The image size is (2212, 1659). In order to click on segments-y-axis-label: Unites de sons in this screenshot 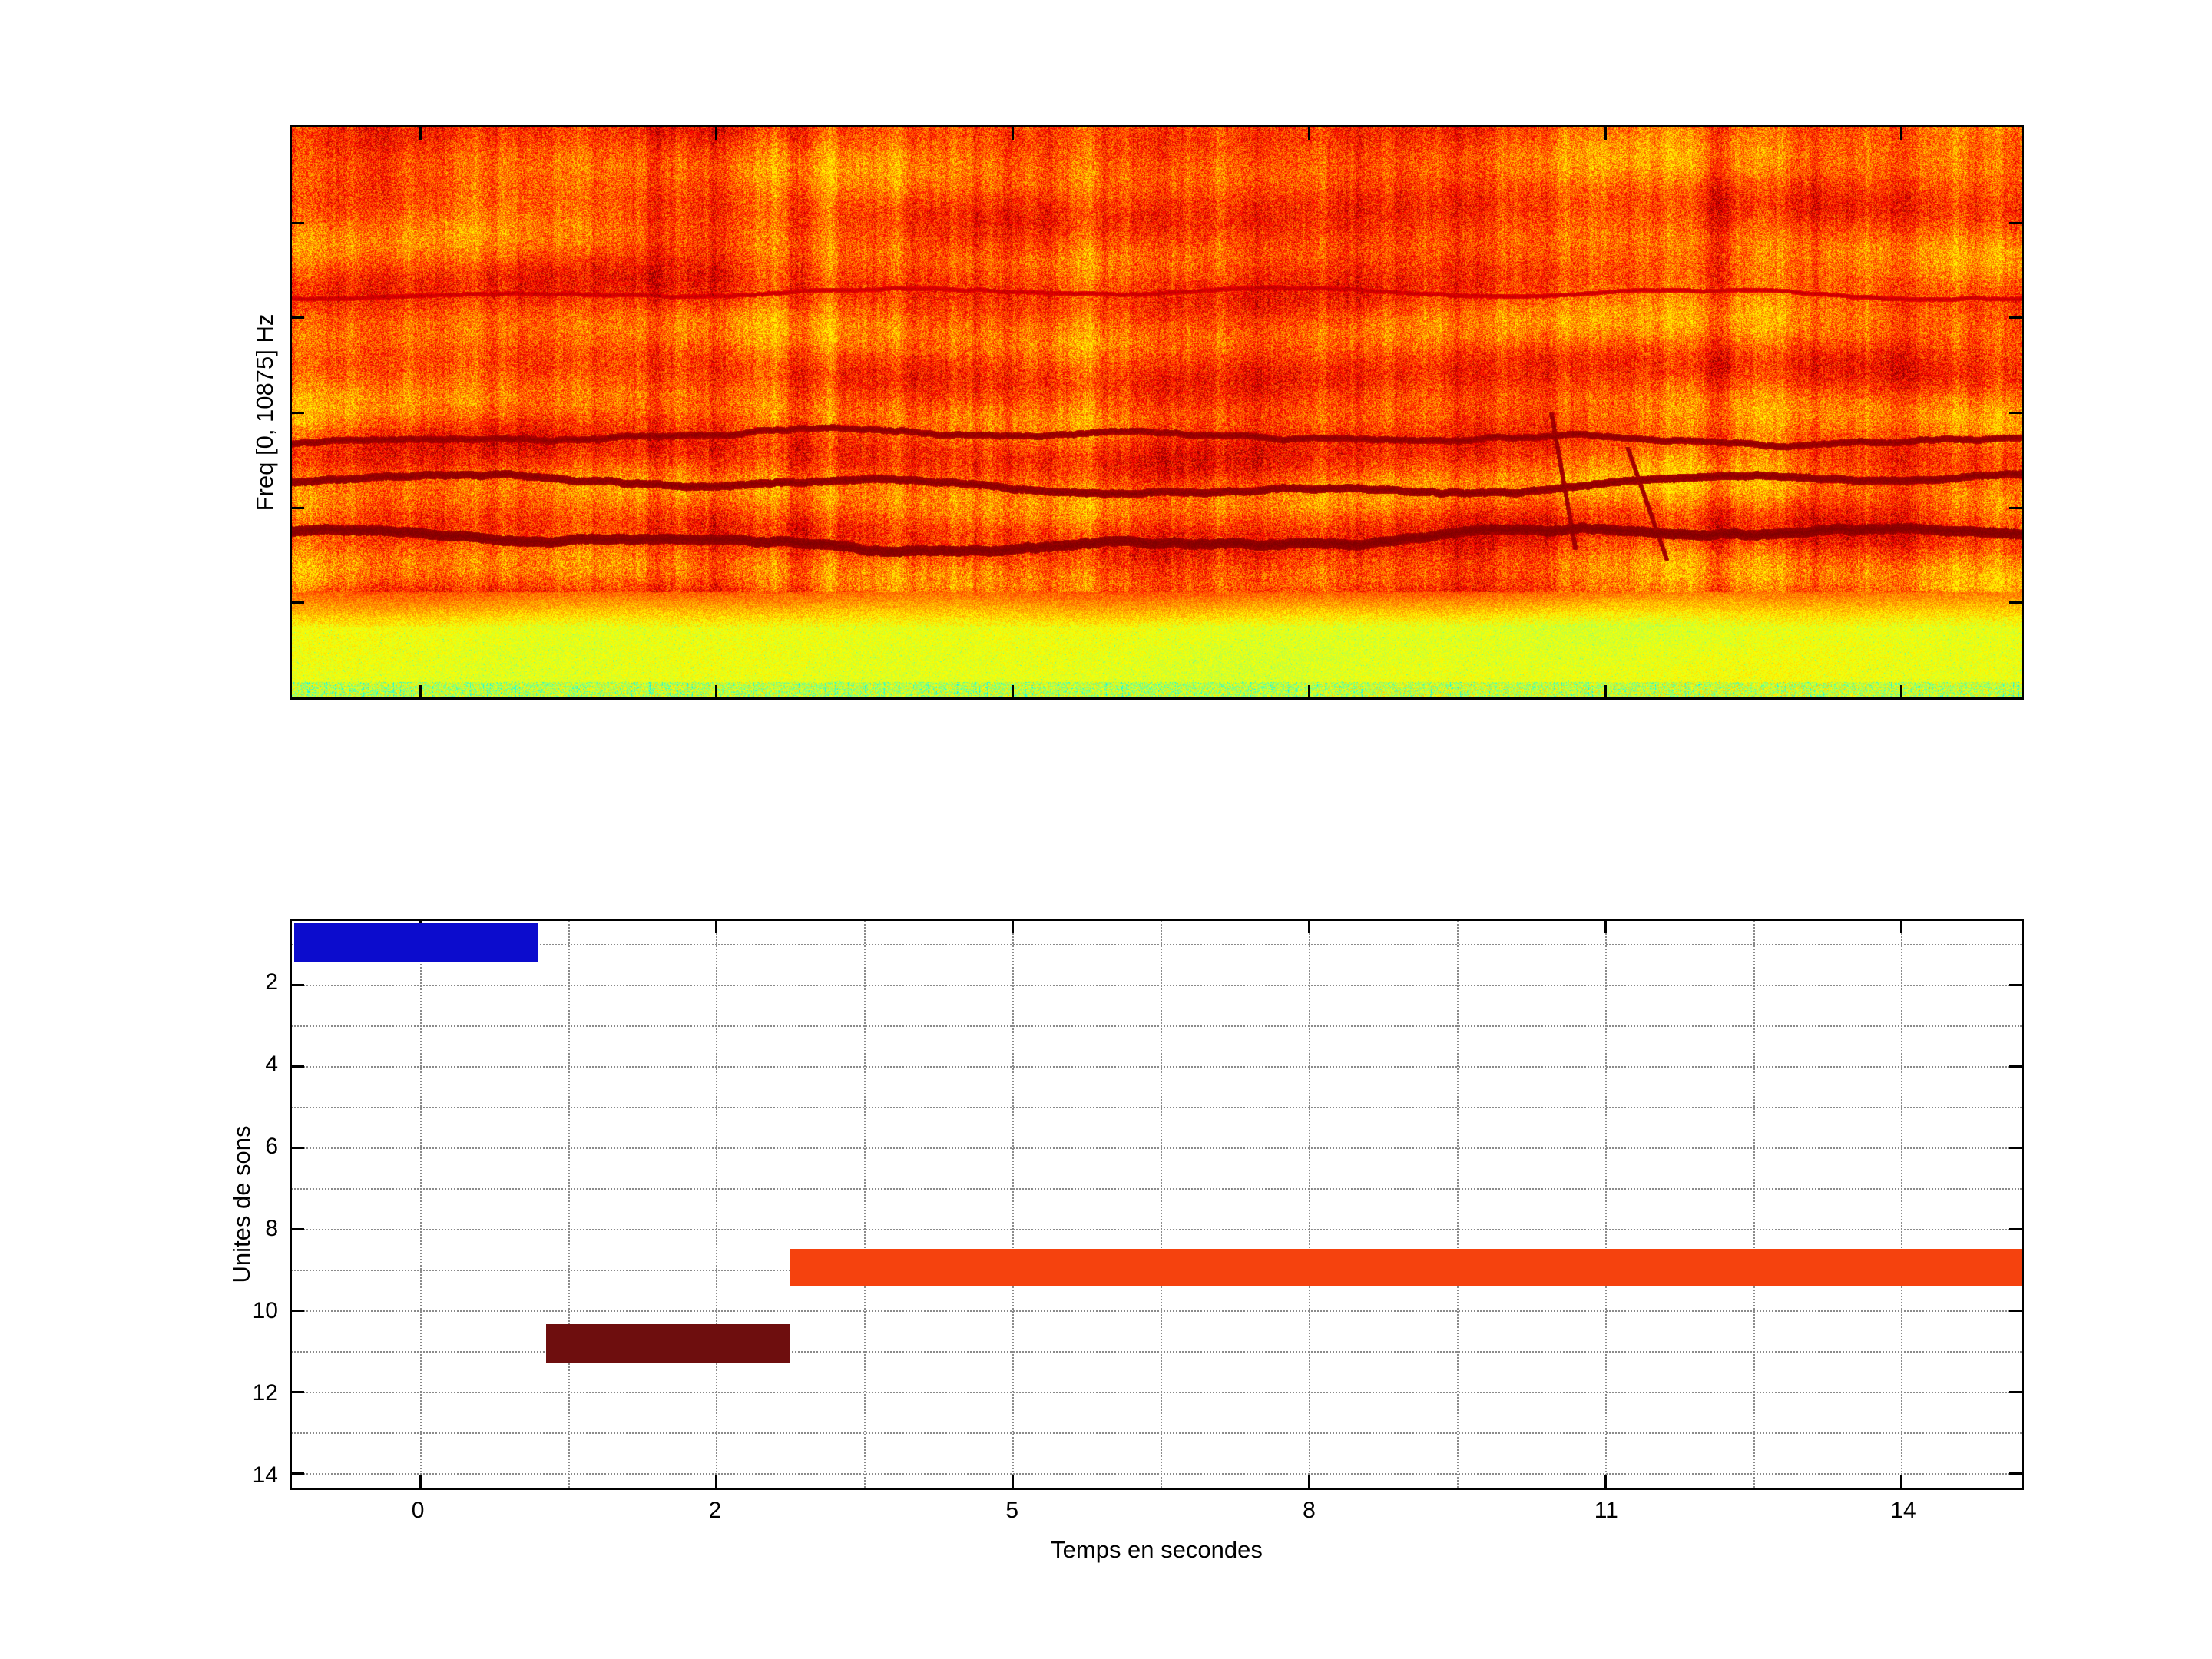, I will do `click(242, 1204)`.